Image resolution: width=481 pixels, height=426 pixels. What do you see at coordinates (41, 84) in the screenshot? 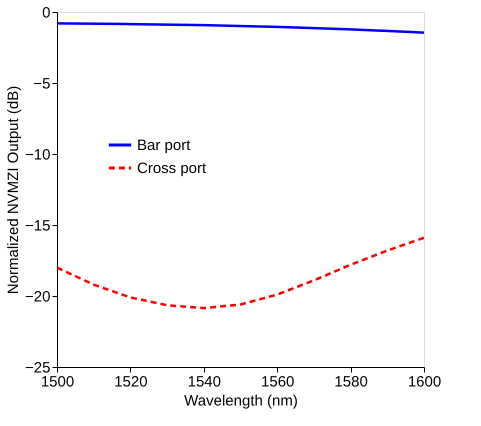
I see `y-tick-label: −5` at bounding box center [41, 84].